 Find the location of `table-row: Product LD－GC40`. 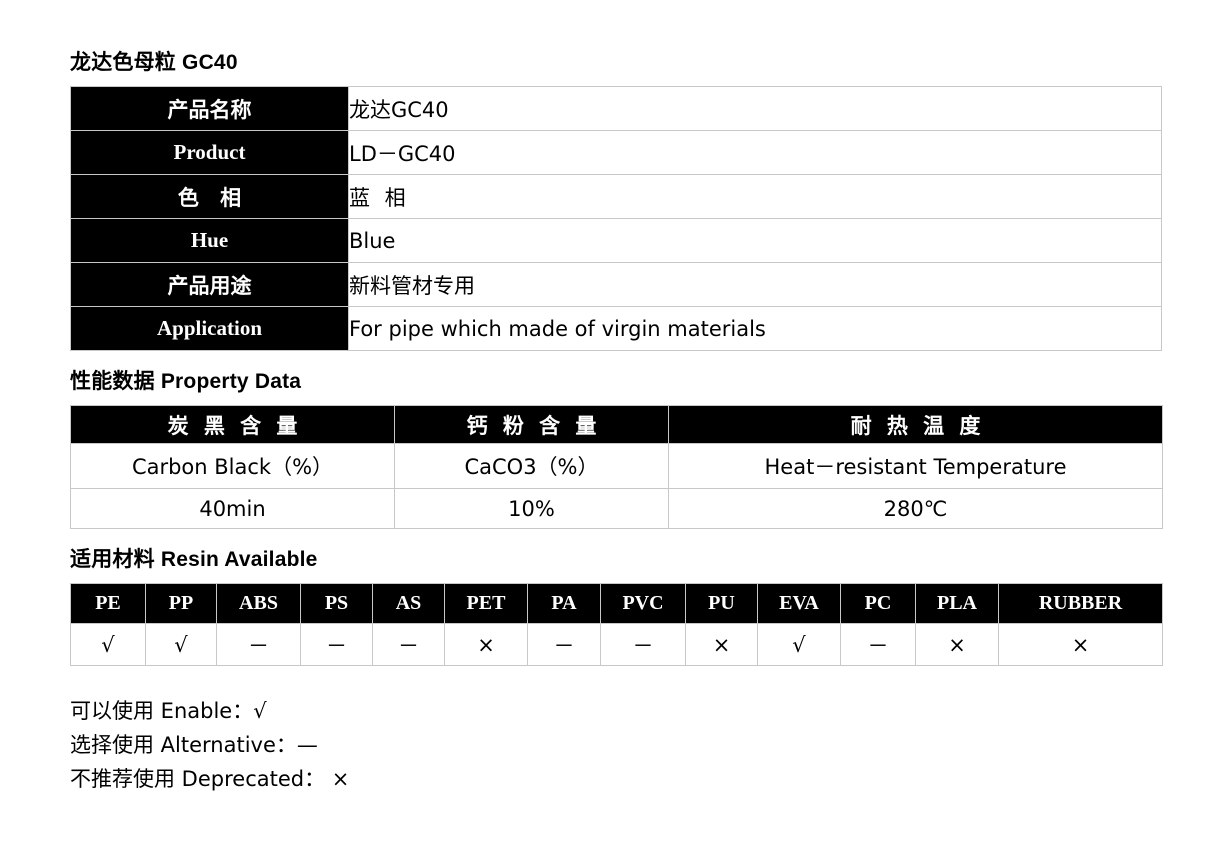

table-row: Product LD－GC40 is located at coordinates (616, 152).